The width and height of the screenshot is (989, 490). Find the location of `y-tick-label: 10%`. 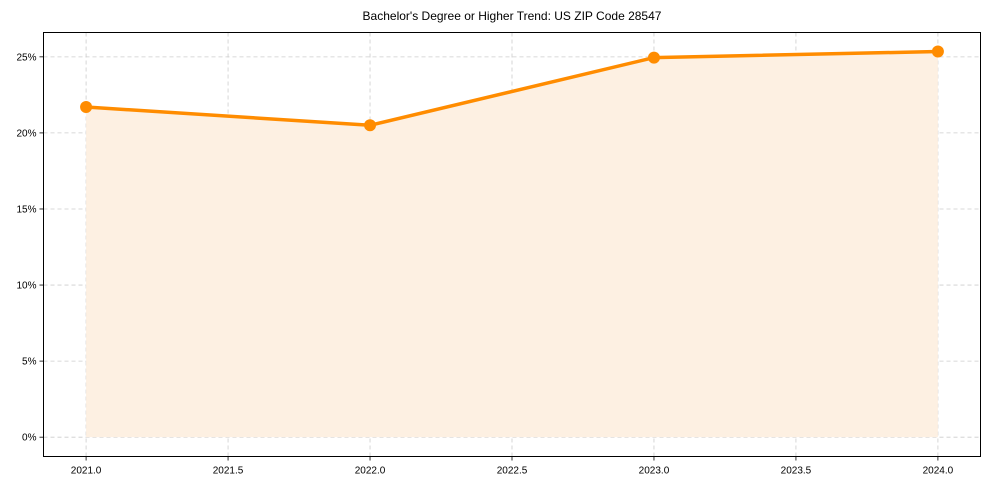

y-tick-label: 10% is located at coordinates (26, 286).